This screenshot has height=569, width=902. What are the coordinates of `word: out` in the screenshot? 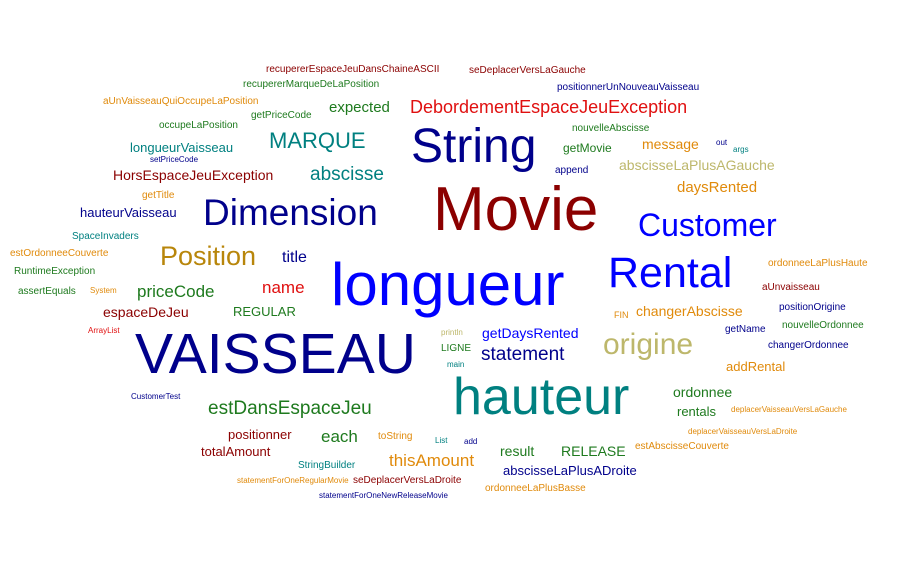 It's located at (722, 142).